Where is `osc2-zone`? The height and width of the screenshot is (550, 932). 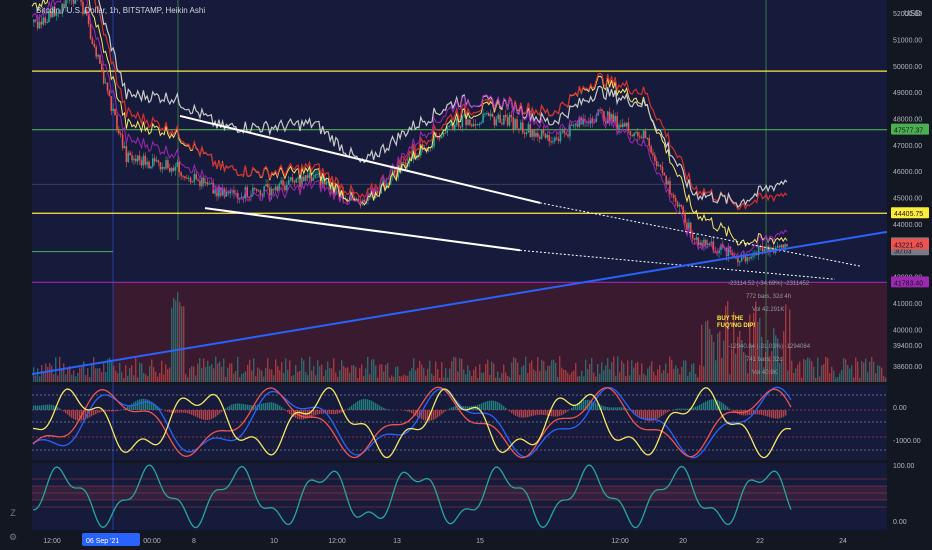
osc2-zone is located at coordinates (459, 493).